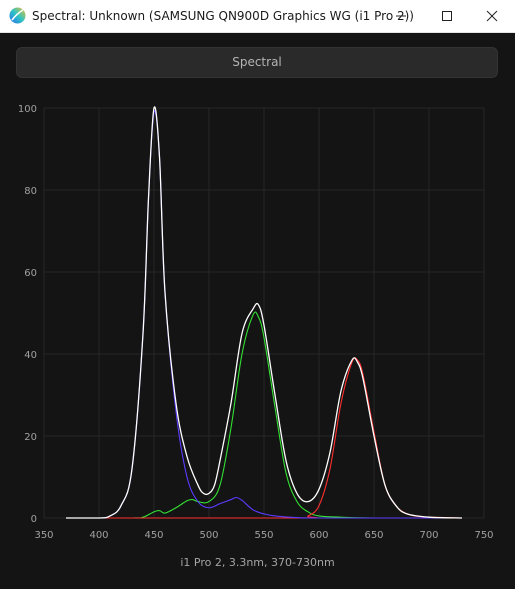  Describe the element at coordinates (30, 273) in the screenshot. I see `y-tick-label: 60` at that location.